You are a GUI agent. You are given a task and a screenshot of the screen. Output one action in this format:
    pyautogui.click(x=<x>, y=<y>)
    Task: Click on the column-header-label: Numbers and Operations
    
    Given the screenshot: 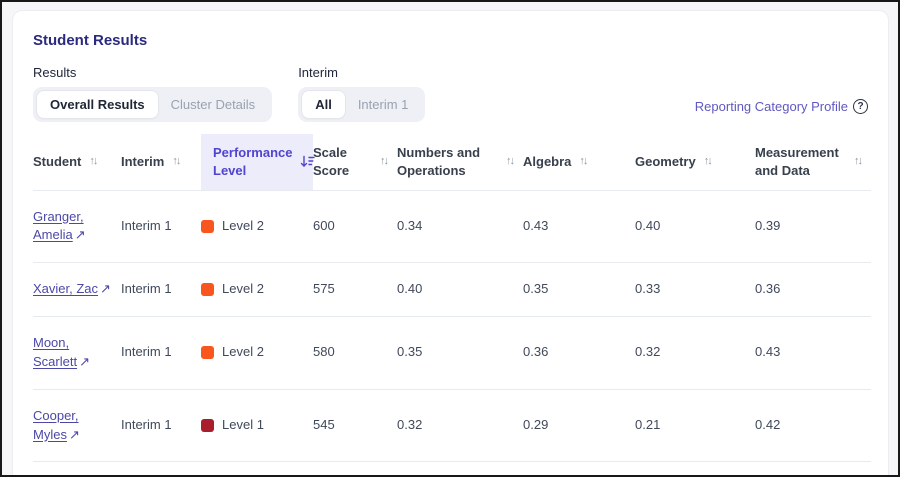 What is the action you would take?
    pyautogui.click(x=439, y=161)
    